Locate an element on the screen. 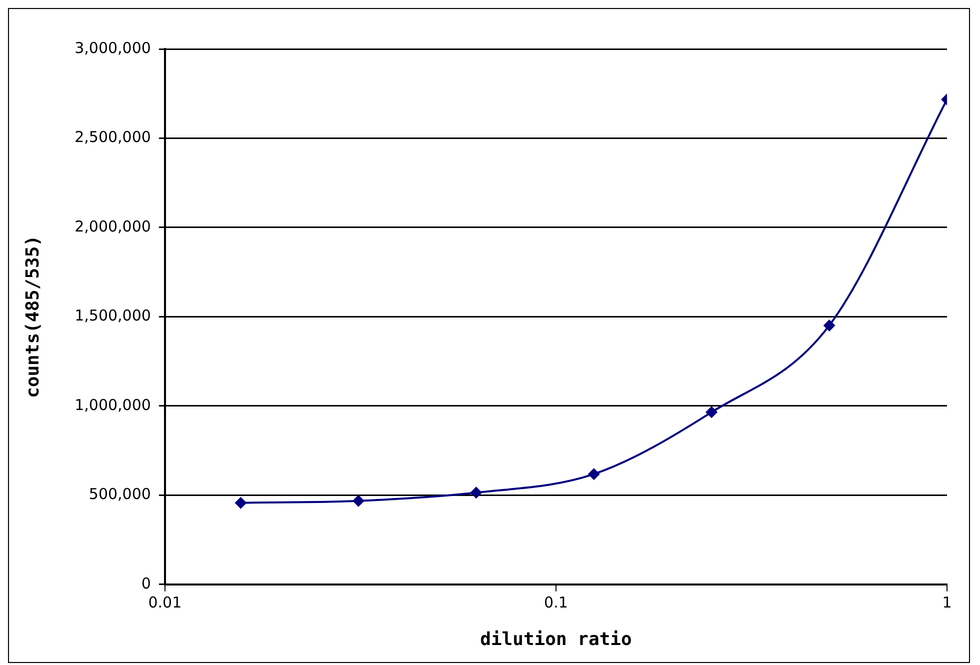 The image size is (980, 665). x-tick-label: 0.1 is located at coordinates (556, 602).